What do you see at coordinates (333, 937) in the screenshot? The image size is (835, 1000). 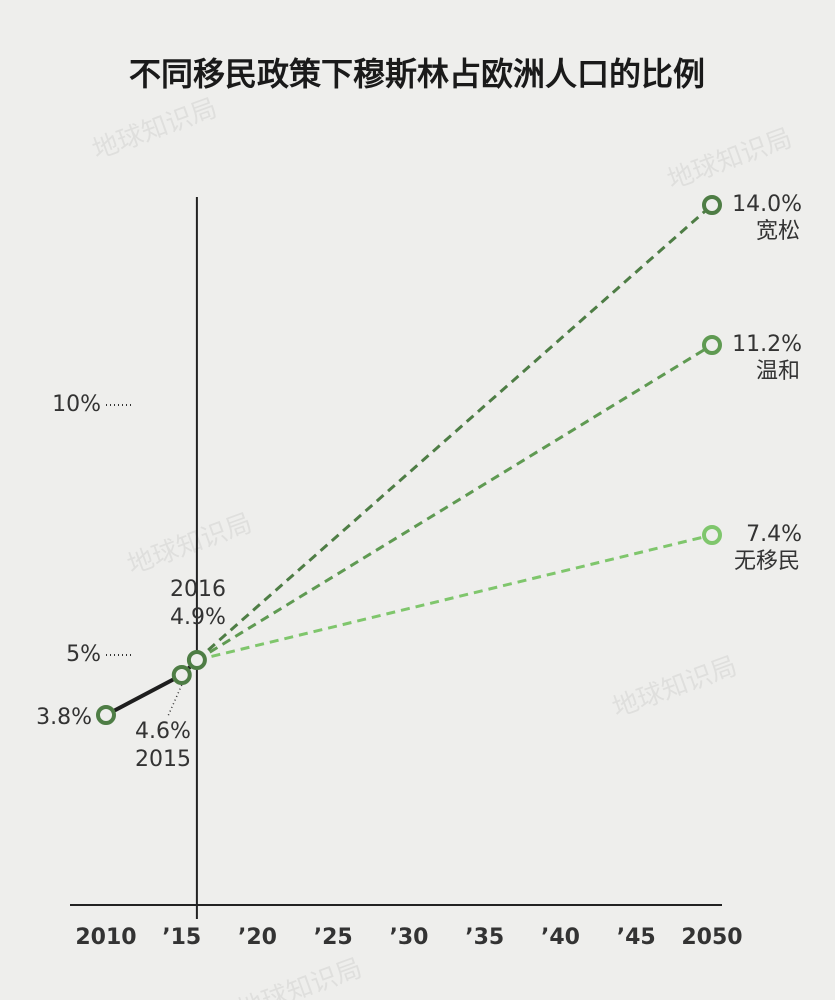 I see `x-tick-label: ’25` at bounding box center [333, 937].